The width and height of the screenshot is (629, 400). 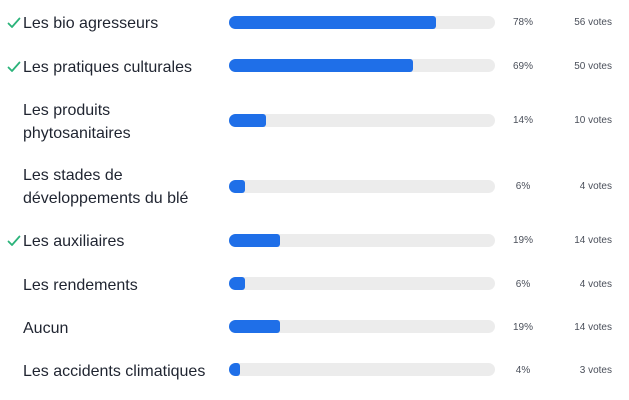 I want to click on poll-option-votes: 56 votes, so click(x=593, y=22).